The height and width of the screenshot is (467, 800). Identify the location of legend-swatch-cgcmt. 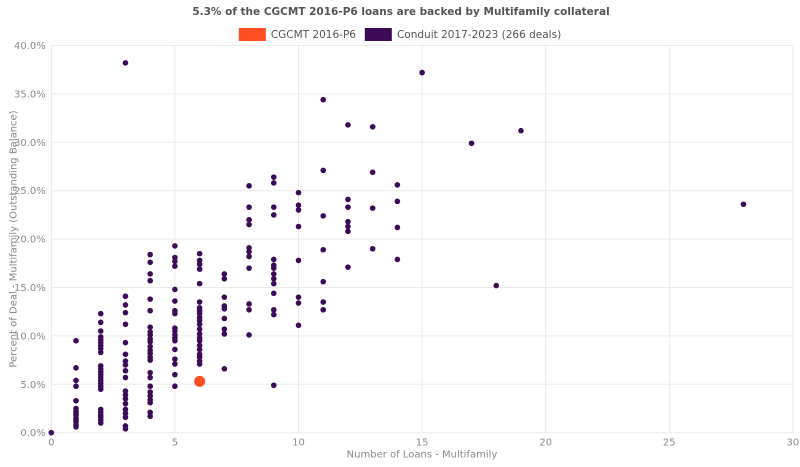
(252, 34).